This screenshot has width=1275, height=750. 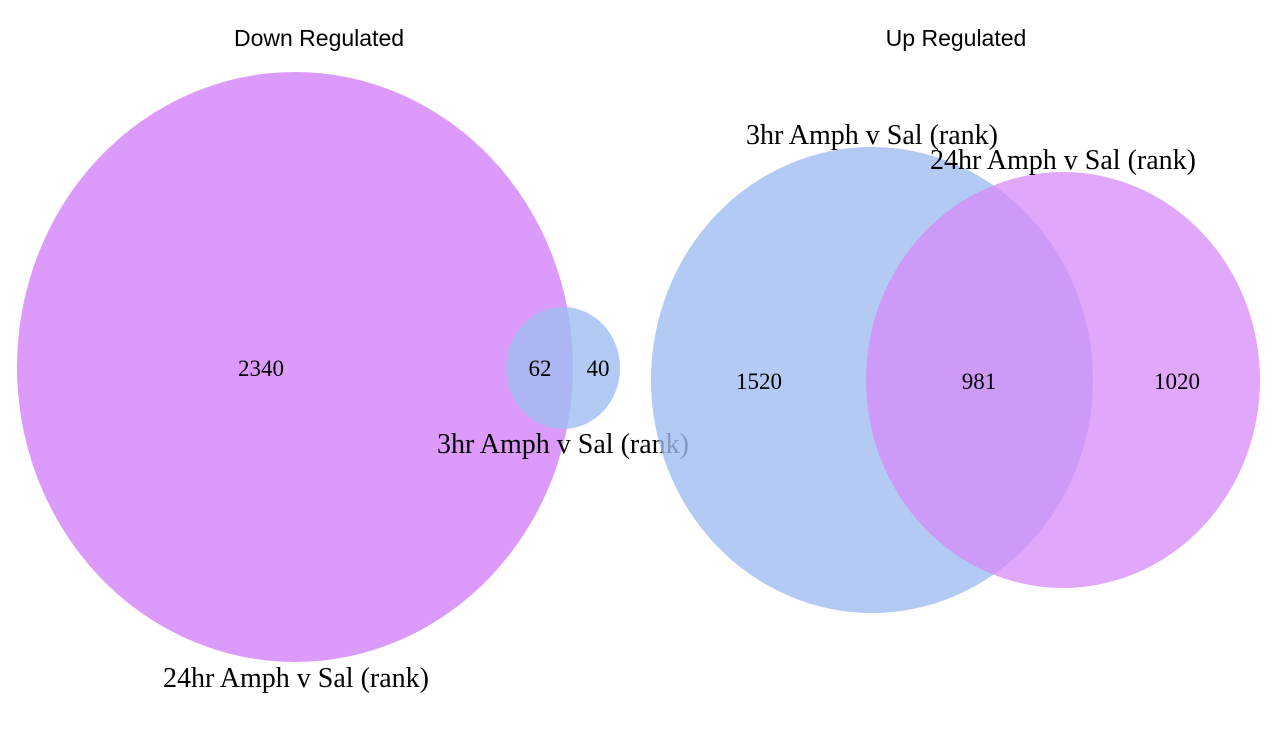 What do you see at coordinates (540, 368) in the screenshot?
I see `down-overlap-count: 62` at bounding box center [540, 368].